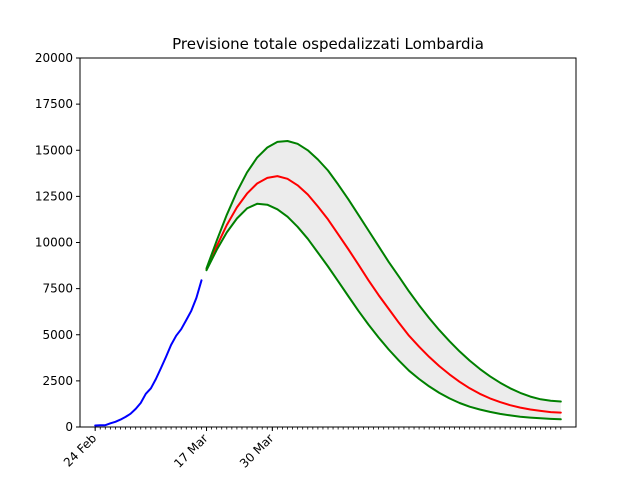 This screenshot has height=480, width=640. I want to click on x-axis: 24 Feb 17 Mar 30 Mar, so click(311, 449).